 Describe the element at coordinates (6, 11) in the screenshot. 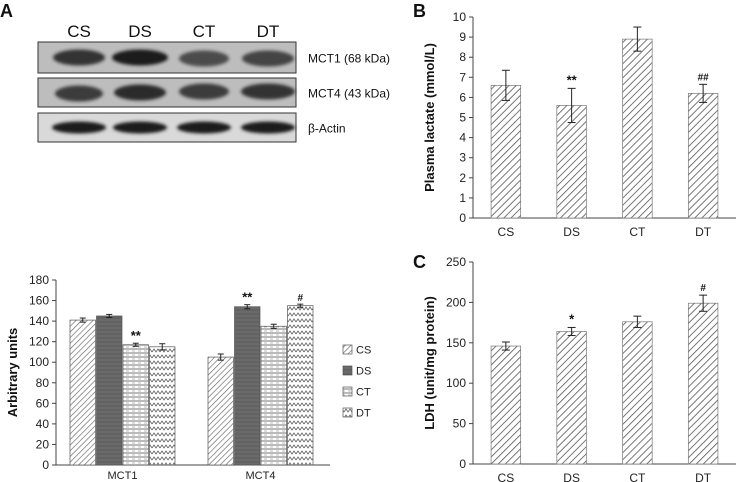

I see `panel-label-a: A` at that location.